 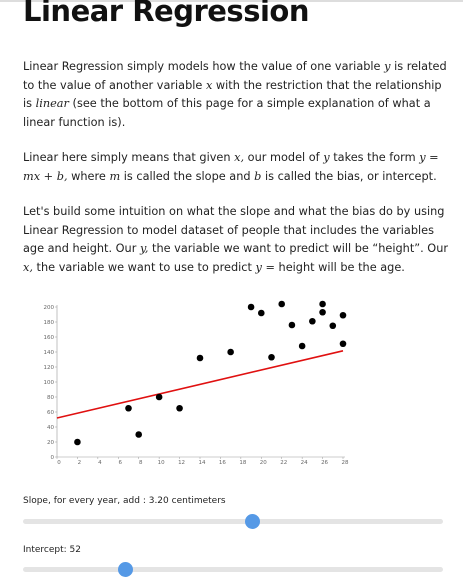 What do you see at coordinates (100, 463) in the screenshot?
I see `x-tick-label: 4` at bounding box center [100, 463].